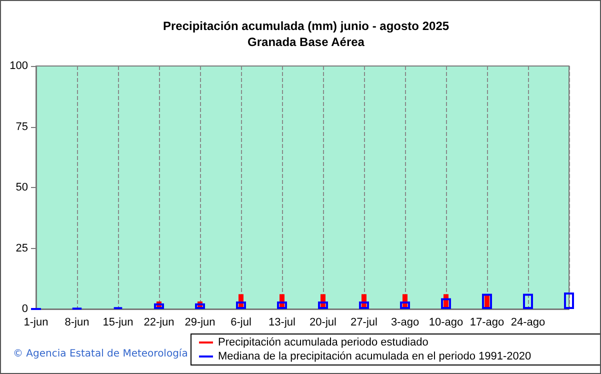 The image size is (601, 374). What do you see at coordinates (241, 322) in the screenshot?
I see `x-tick-label: 6-jul` at bounding box center [241, 322].